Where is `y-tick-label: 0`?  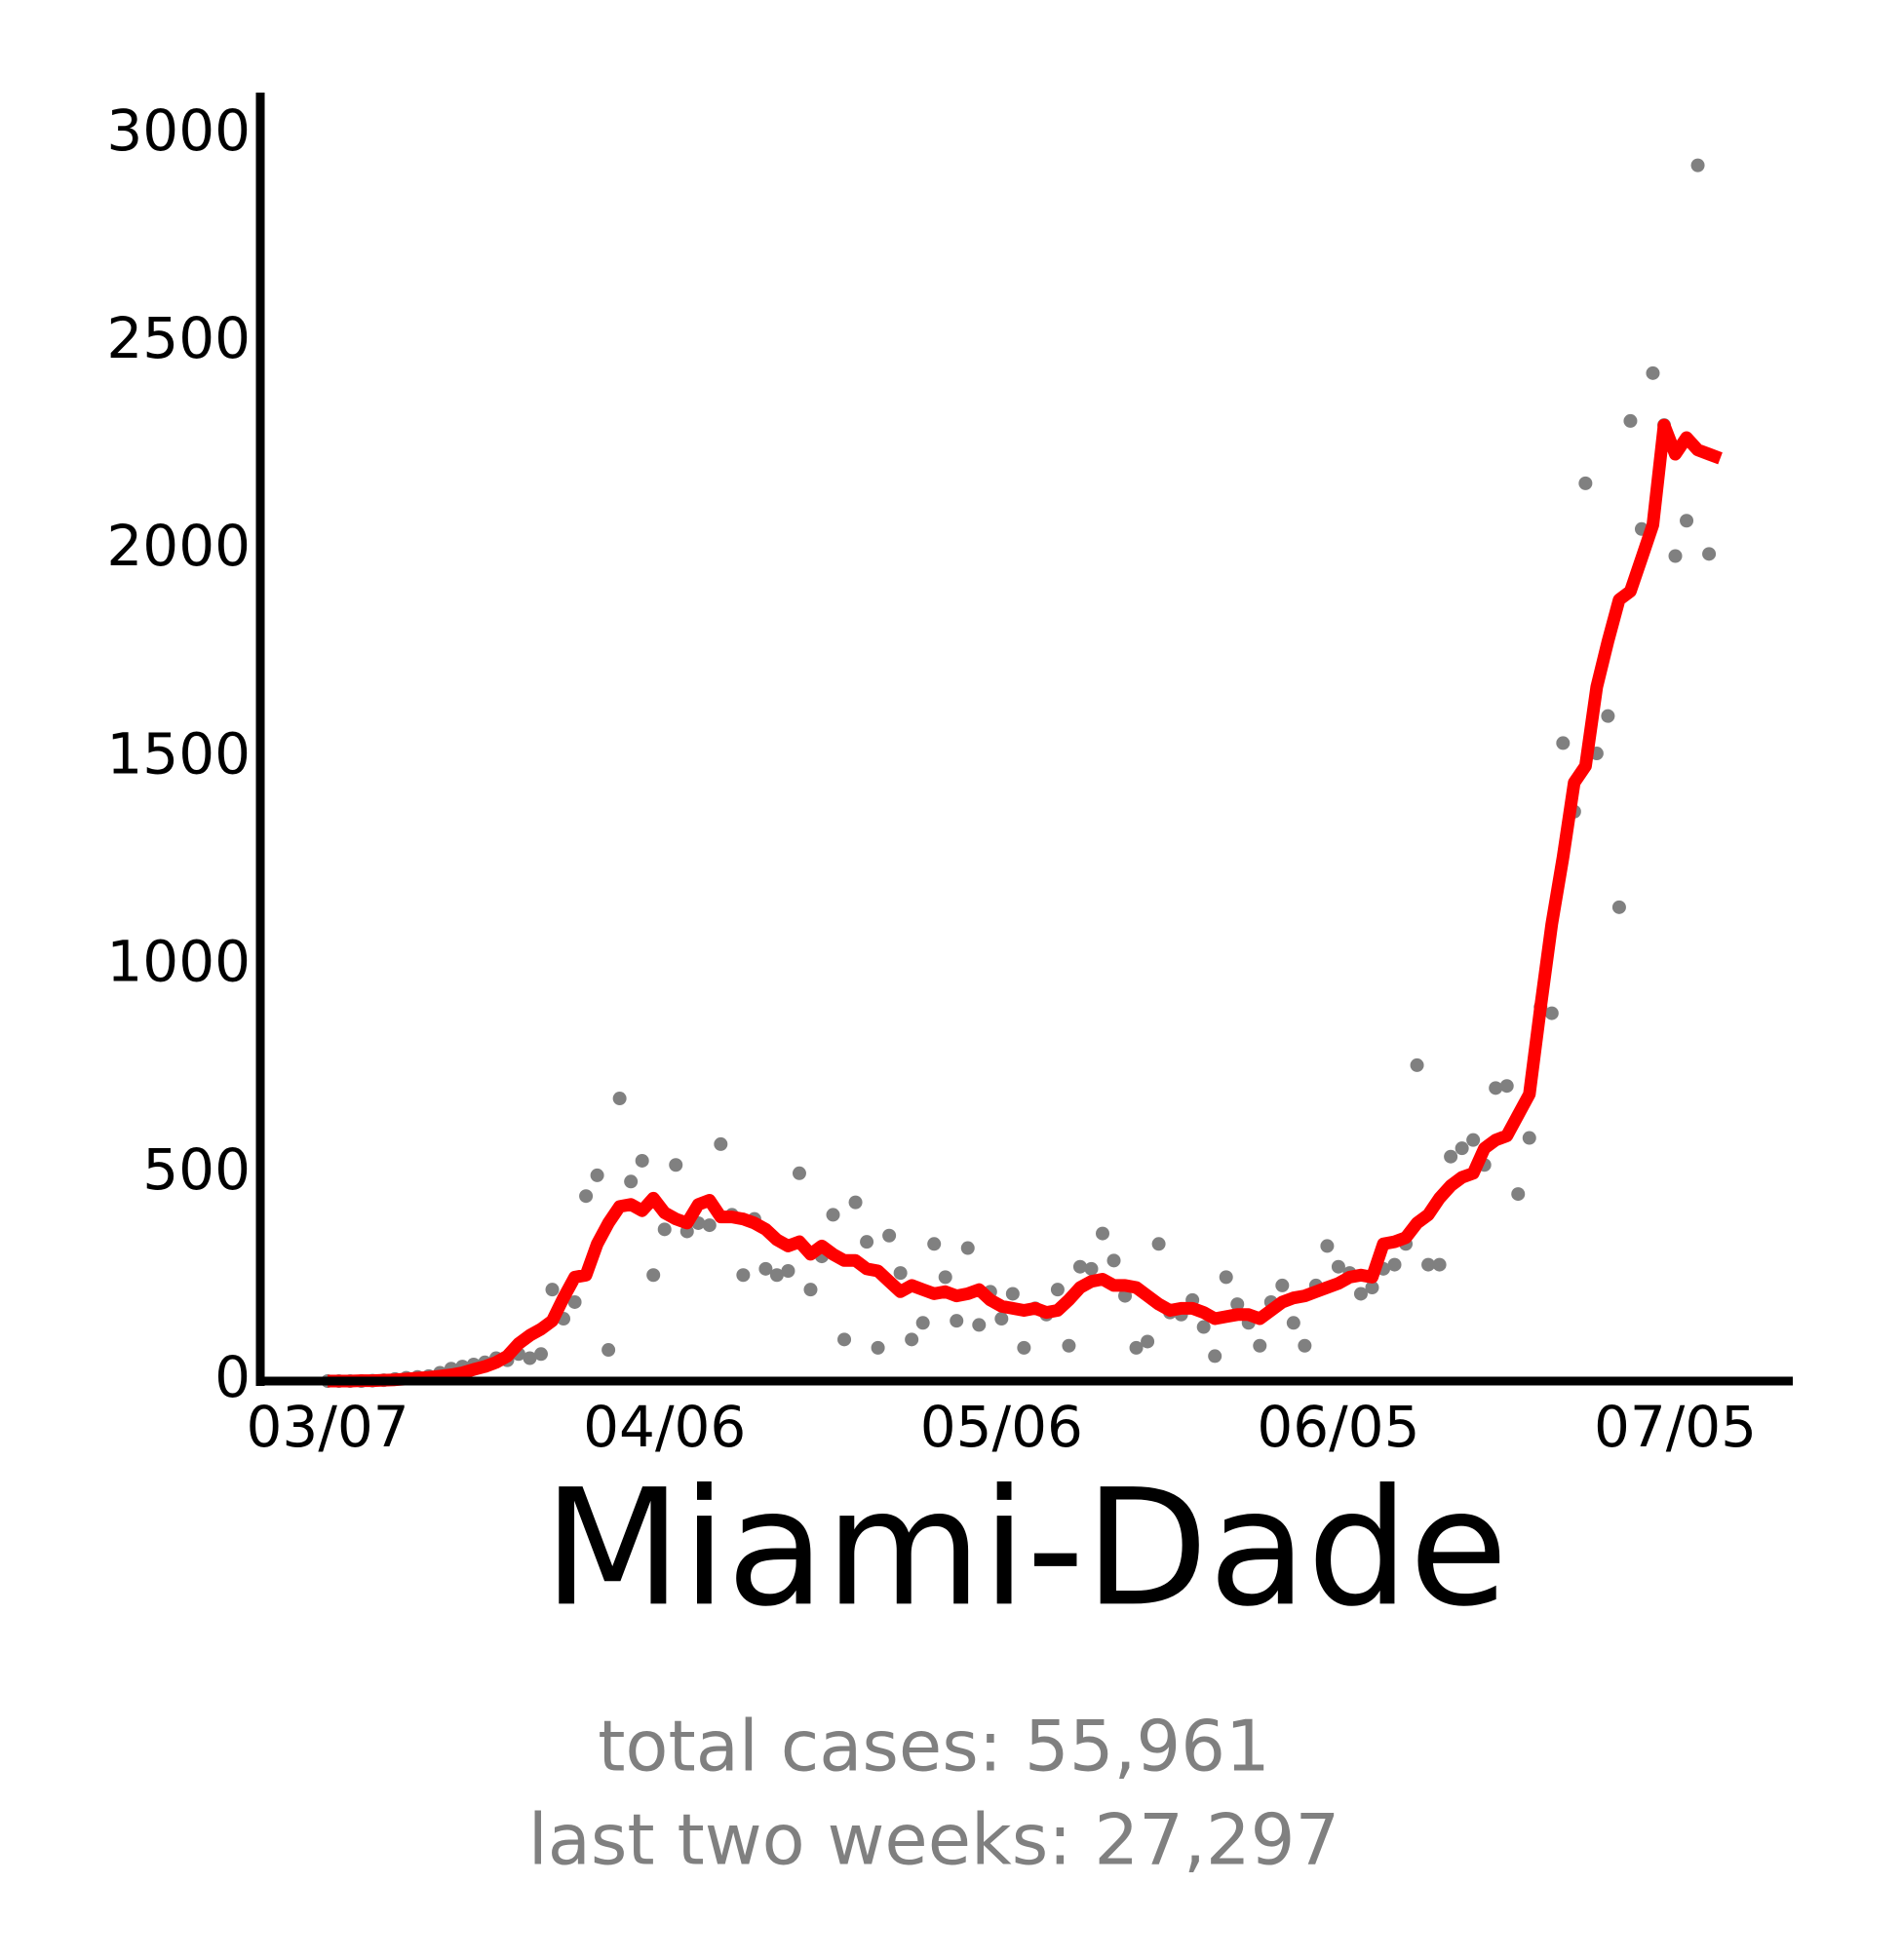 y-tick-label: 0 is located at coordinates (232, 1377).